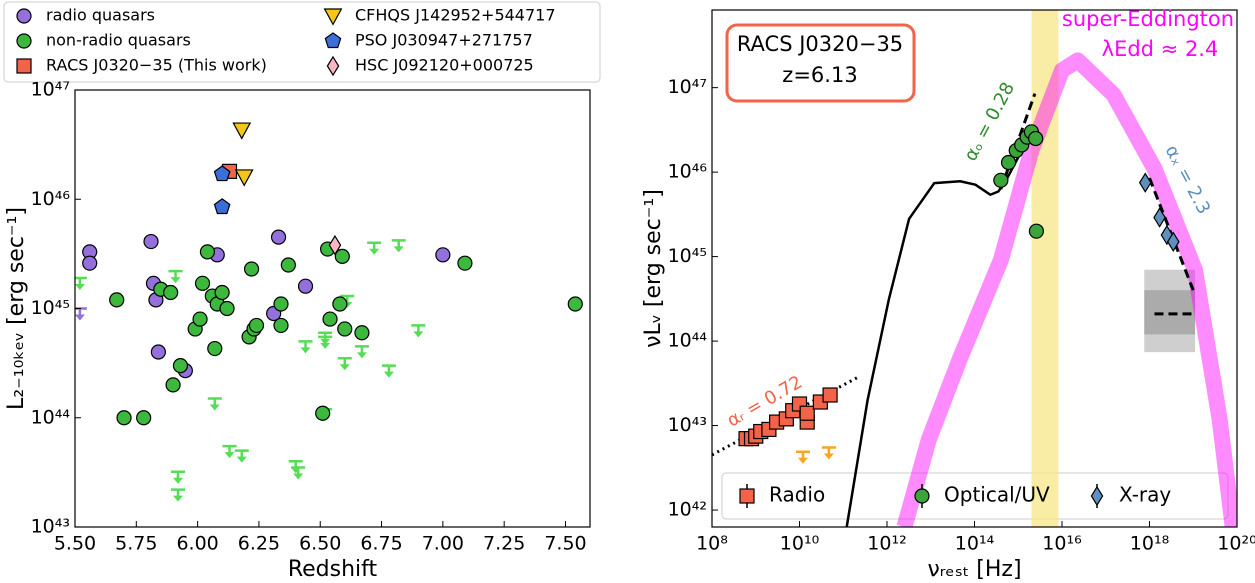 The width and height of the screenshot is (1255, 583). I want to click on x-tick-label: 7.25, so click(504, 544).